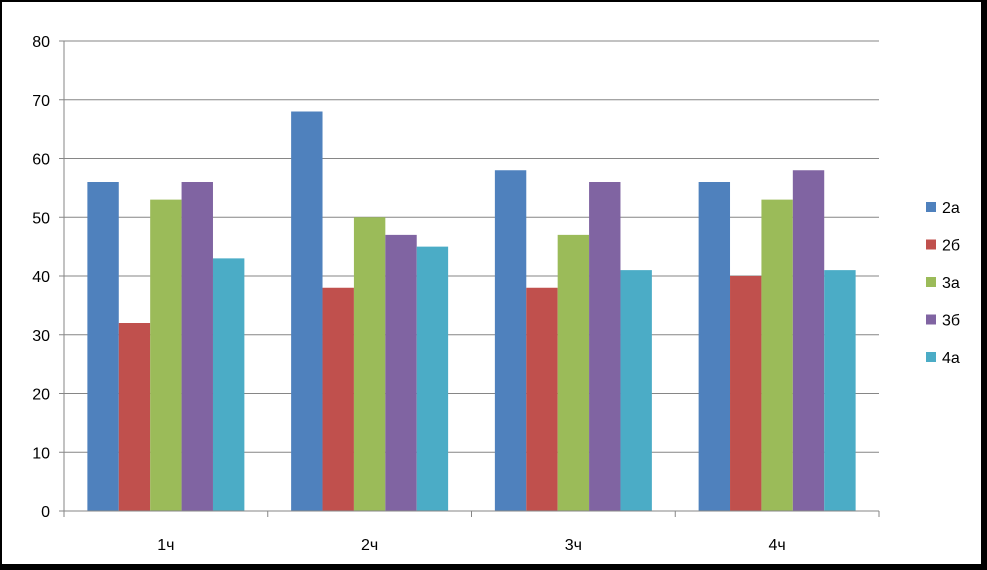 The image size is (987, 570). Describe the element at coordinates (931, 244) in the screenshot. I see `legend-swatch-2б` at that location.